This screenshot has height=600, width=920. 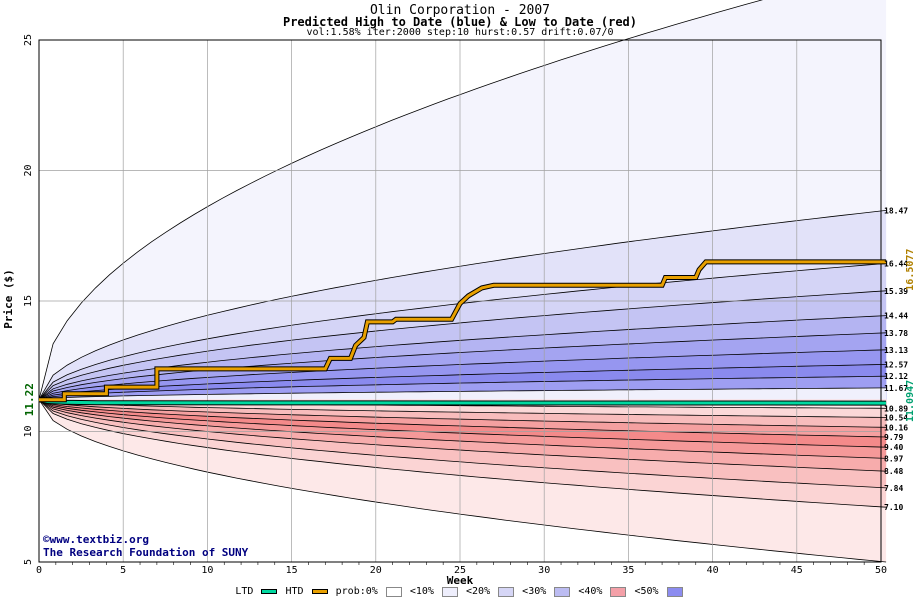 I want to click on x-tick-label-2: 10, so click(x=207, y=570).